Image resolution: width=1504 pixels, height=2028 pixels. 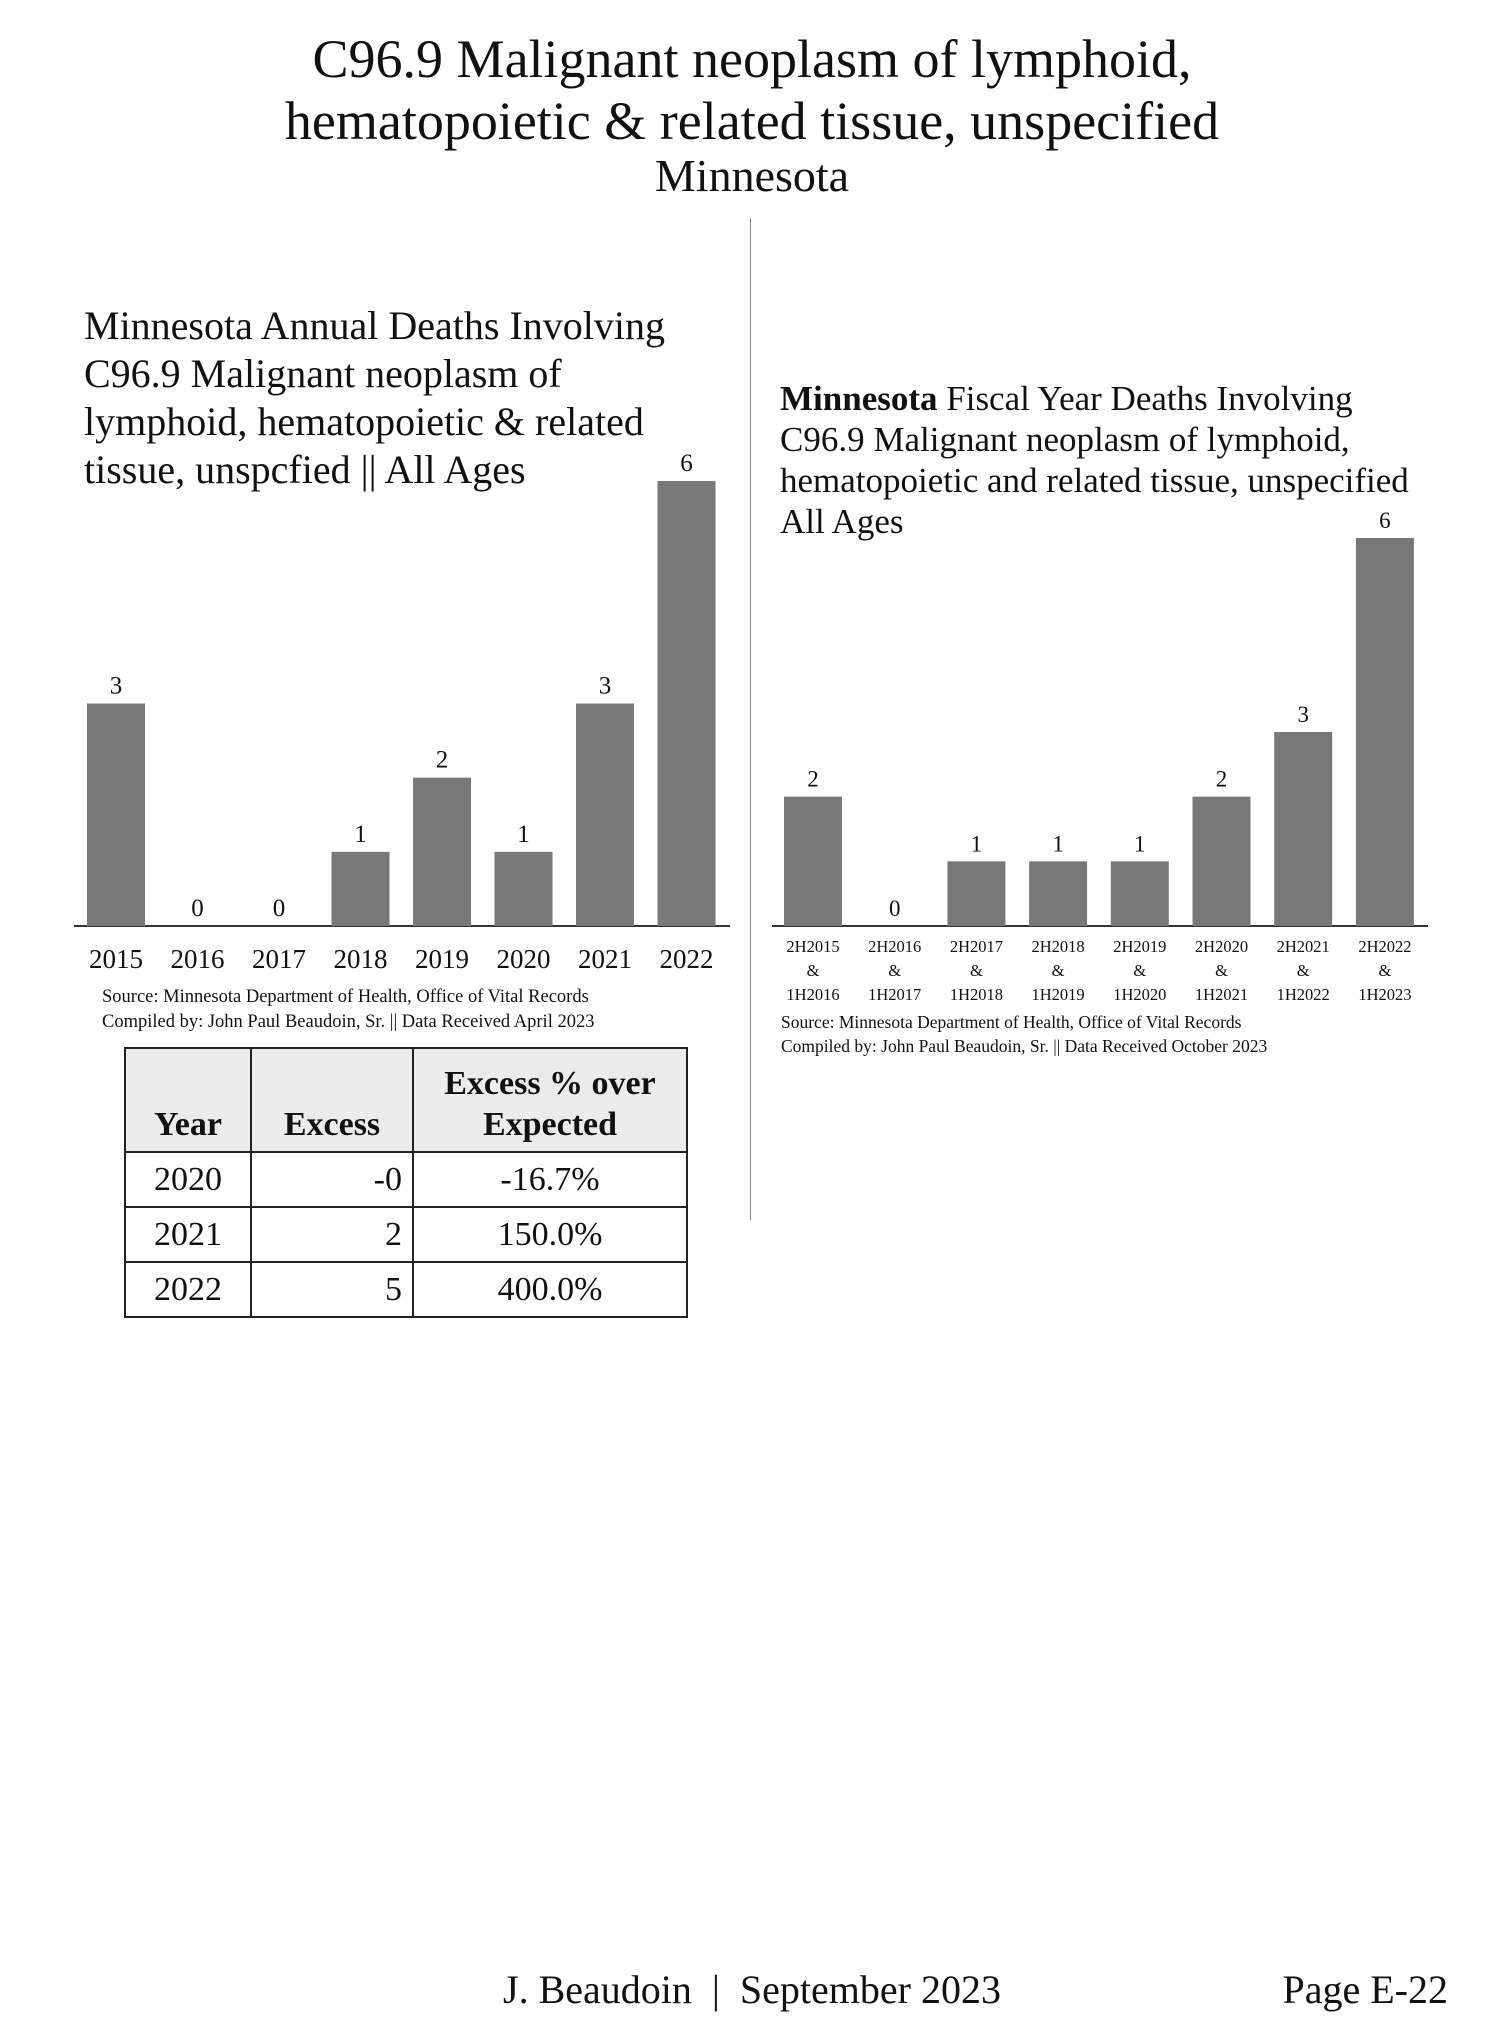 I want to click on category-label: 1H2023, so click(x=1384, y=994).